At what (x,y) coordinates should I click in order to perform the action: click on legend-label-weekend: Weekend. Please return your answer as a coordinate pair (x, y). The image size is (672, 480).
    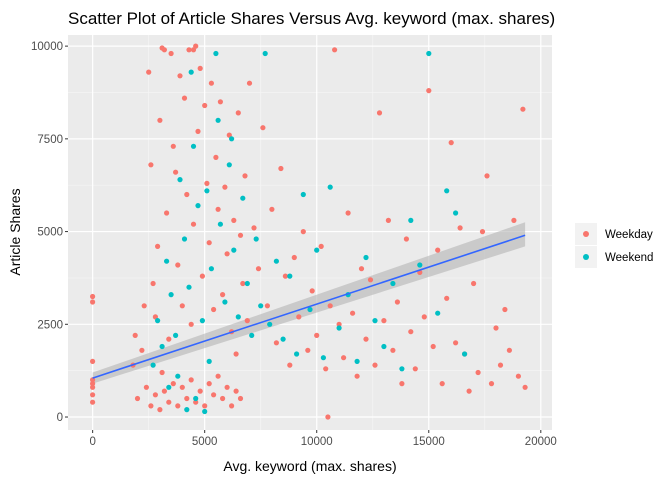
    Looking at the image, I should click on (629, 258).